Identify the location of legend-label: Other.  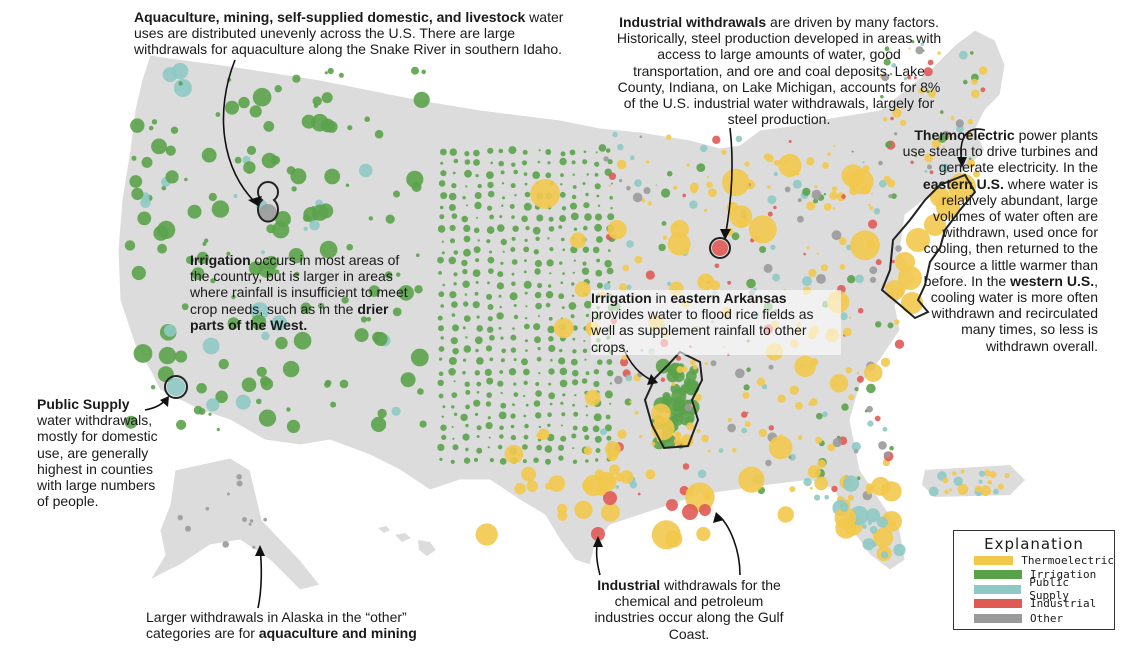
(1047, 618).